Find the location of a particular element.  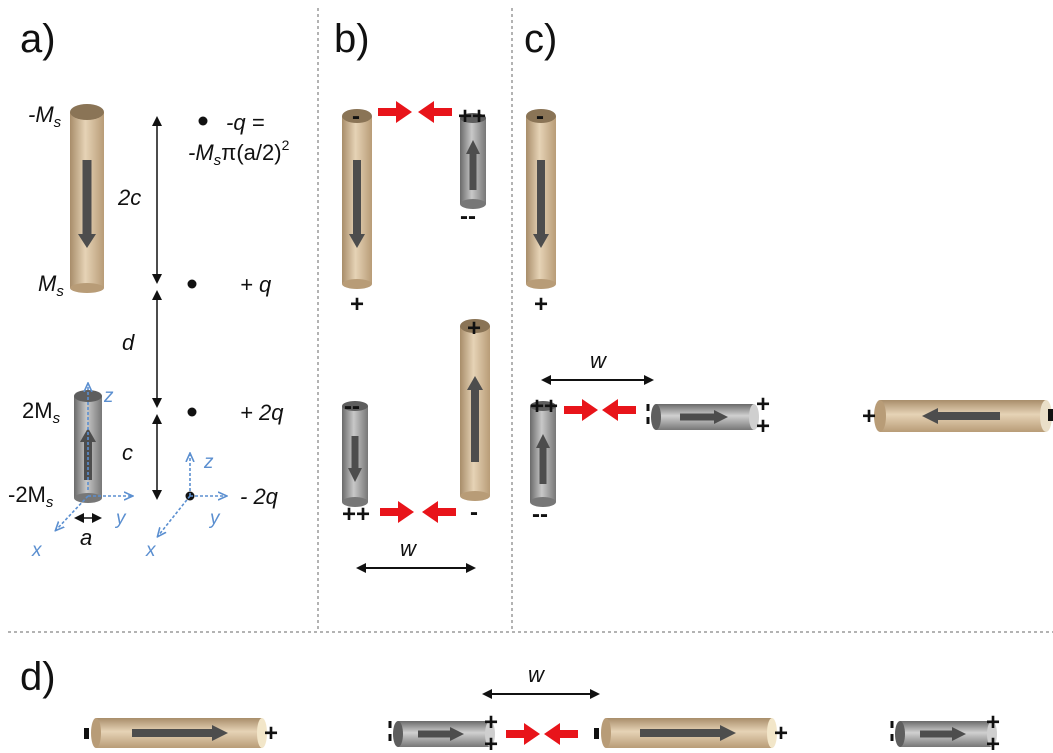

panel-label-d: d) is located at coordinates (38, 677).